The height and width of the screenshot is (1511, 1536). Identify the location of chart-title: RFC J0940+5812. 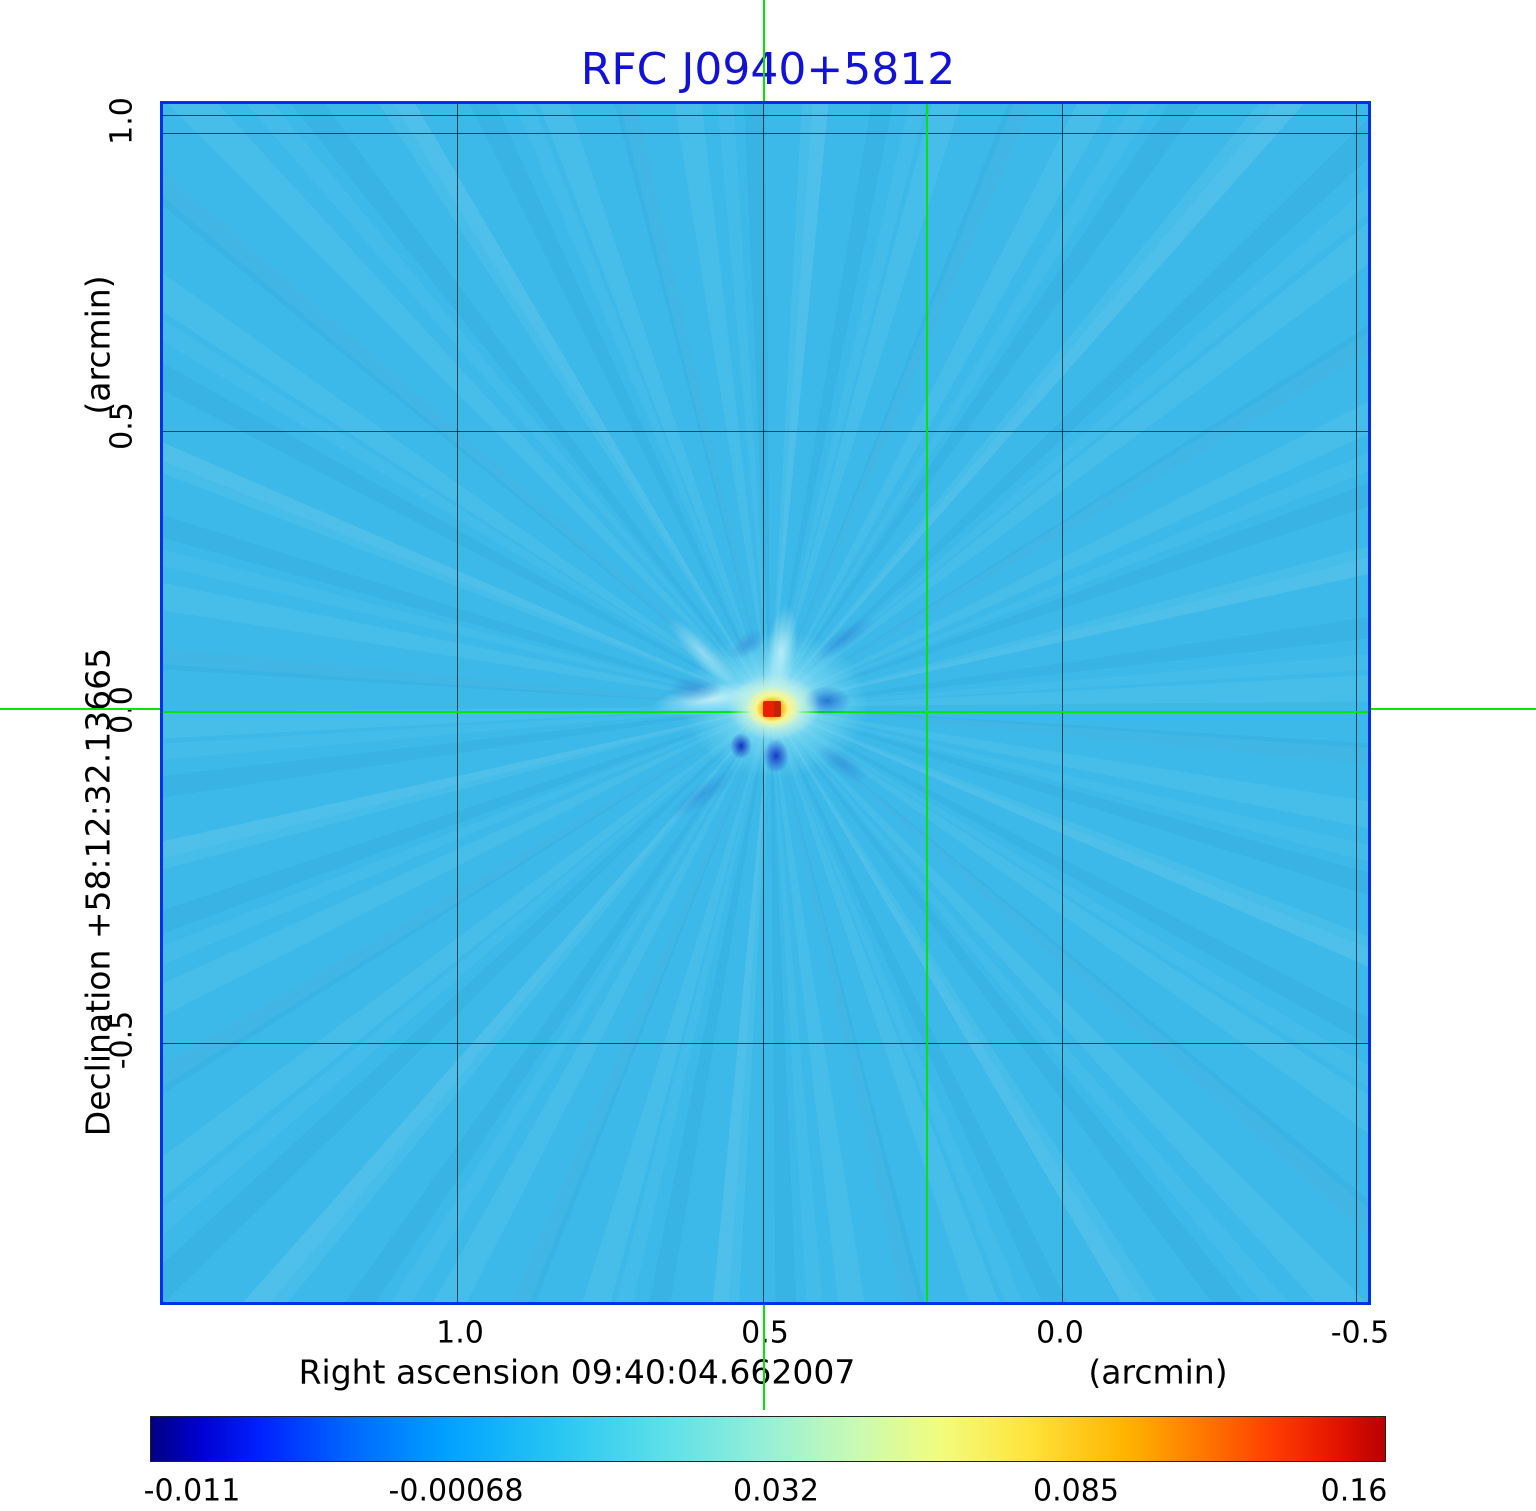
(768, 69).